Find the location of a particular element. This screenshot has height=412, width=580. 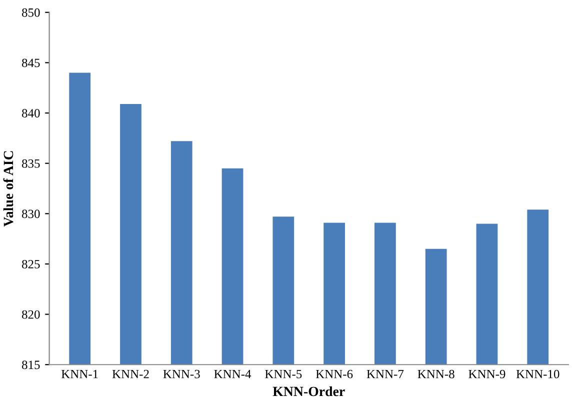

y-tick-label: 830 is located at coordinates (31, 214).